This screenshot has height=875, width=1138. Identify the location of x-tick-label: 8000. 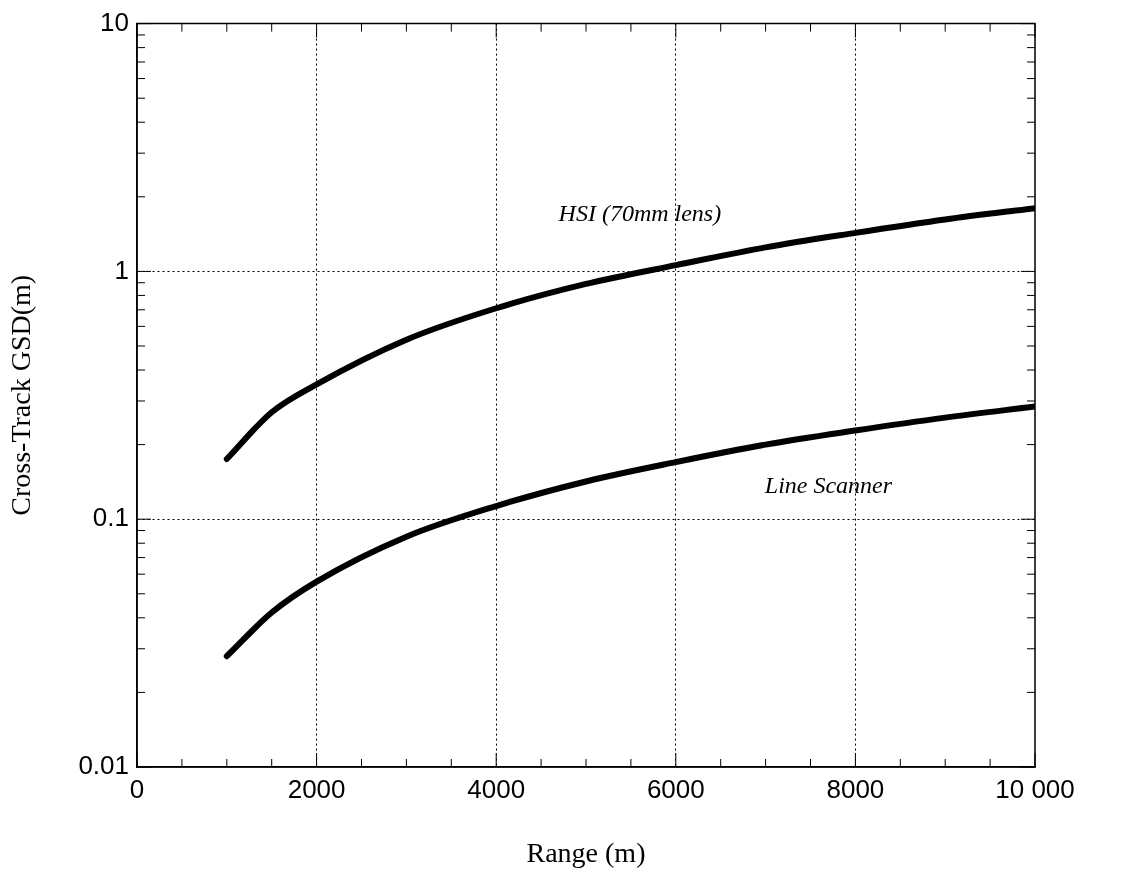
(855, 788).